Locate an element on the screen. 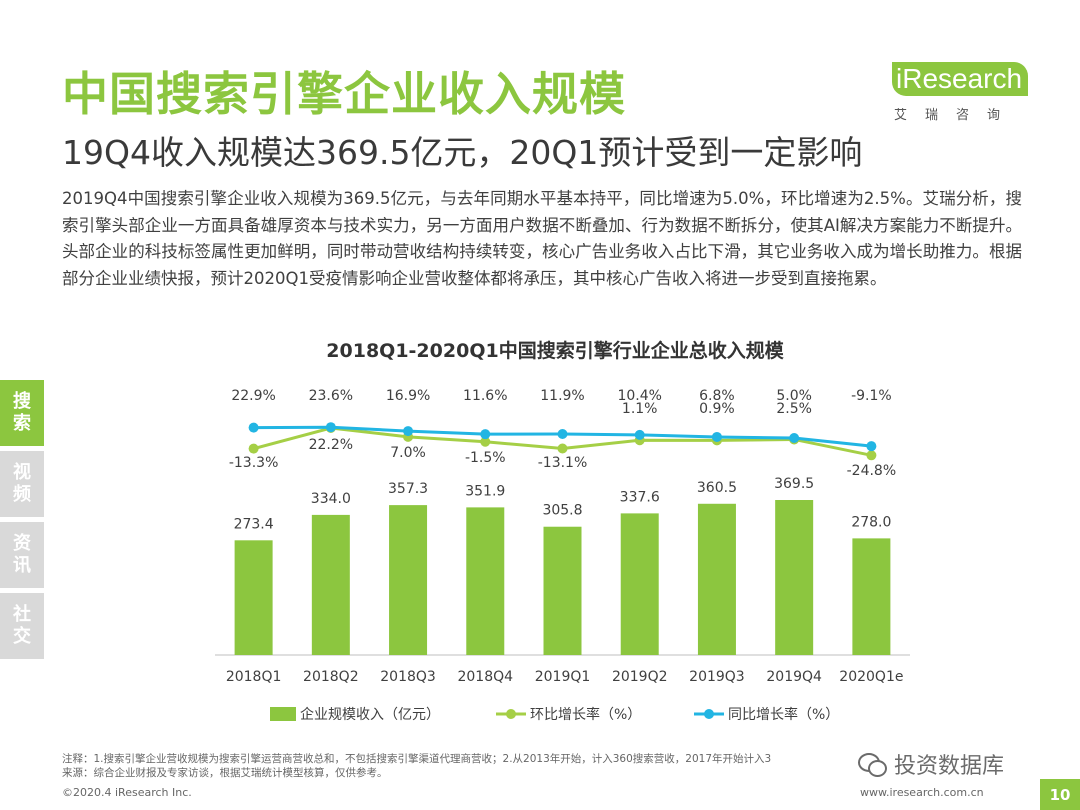  side-tab-label: 资讯 is located at coordinates (22, 554).